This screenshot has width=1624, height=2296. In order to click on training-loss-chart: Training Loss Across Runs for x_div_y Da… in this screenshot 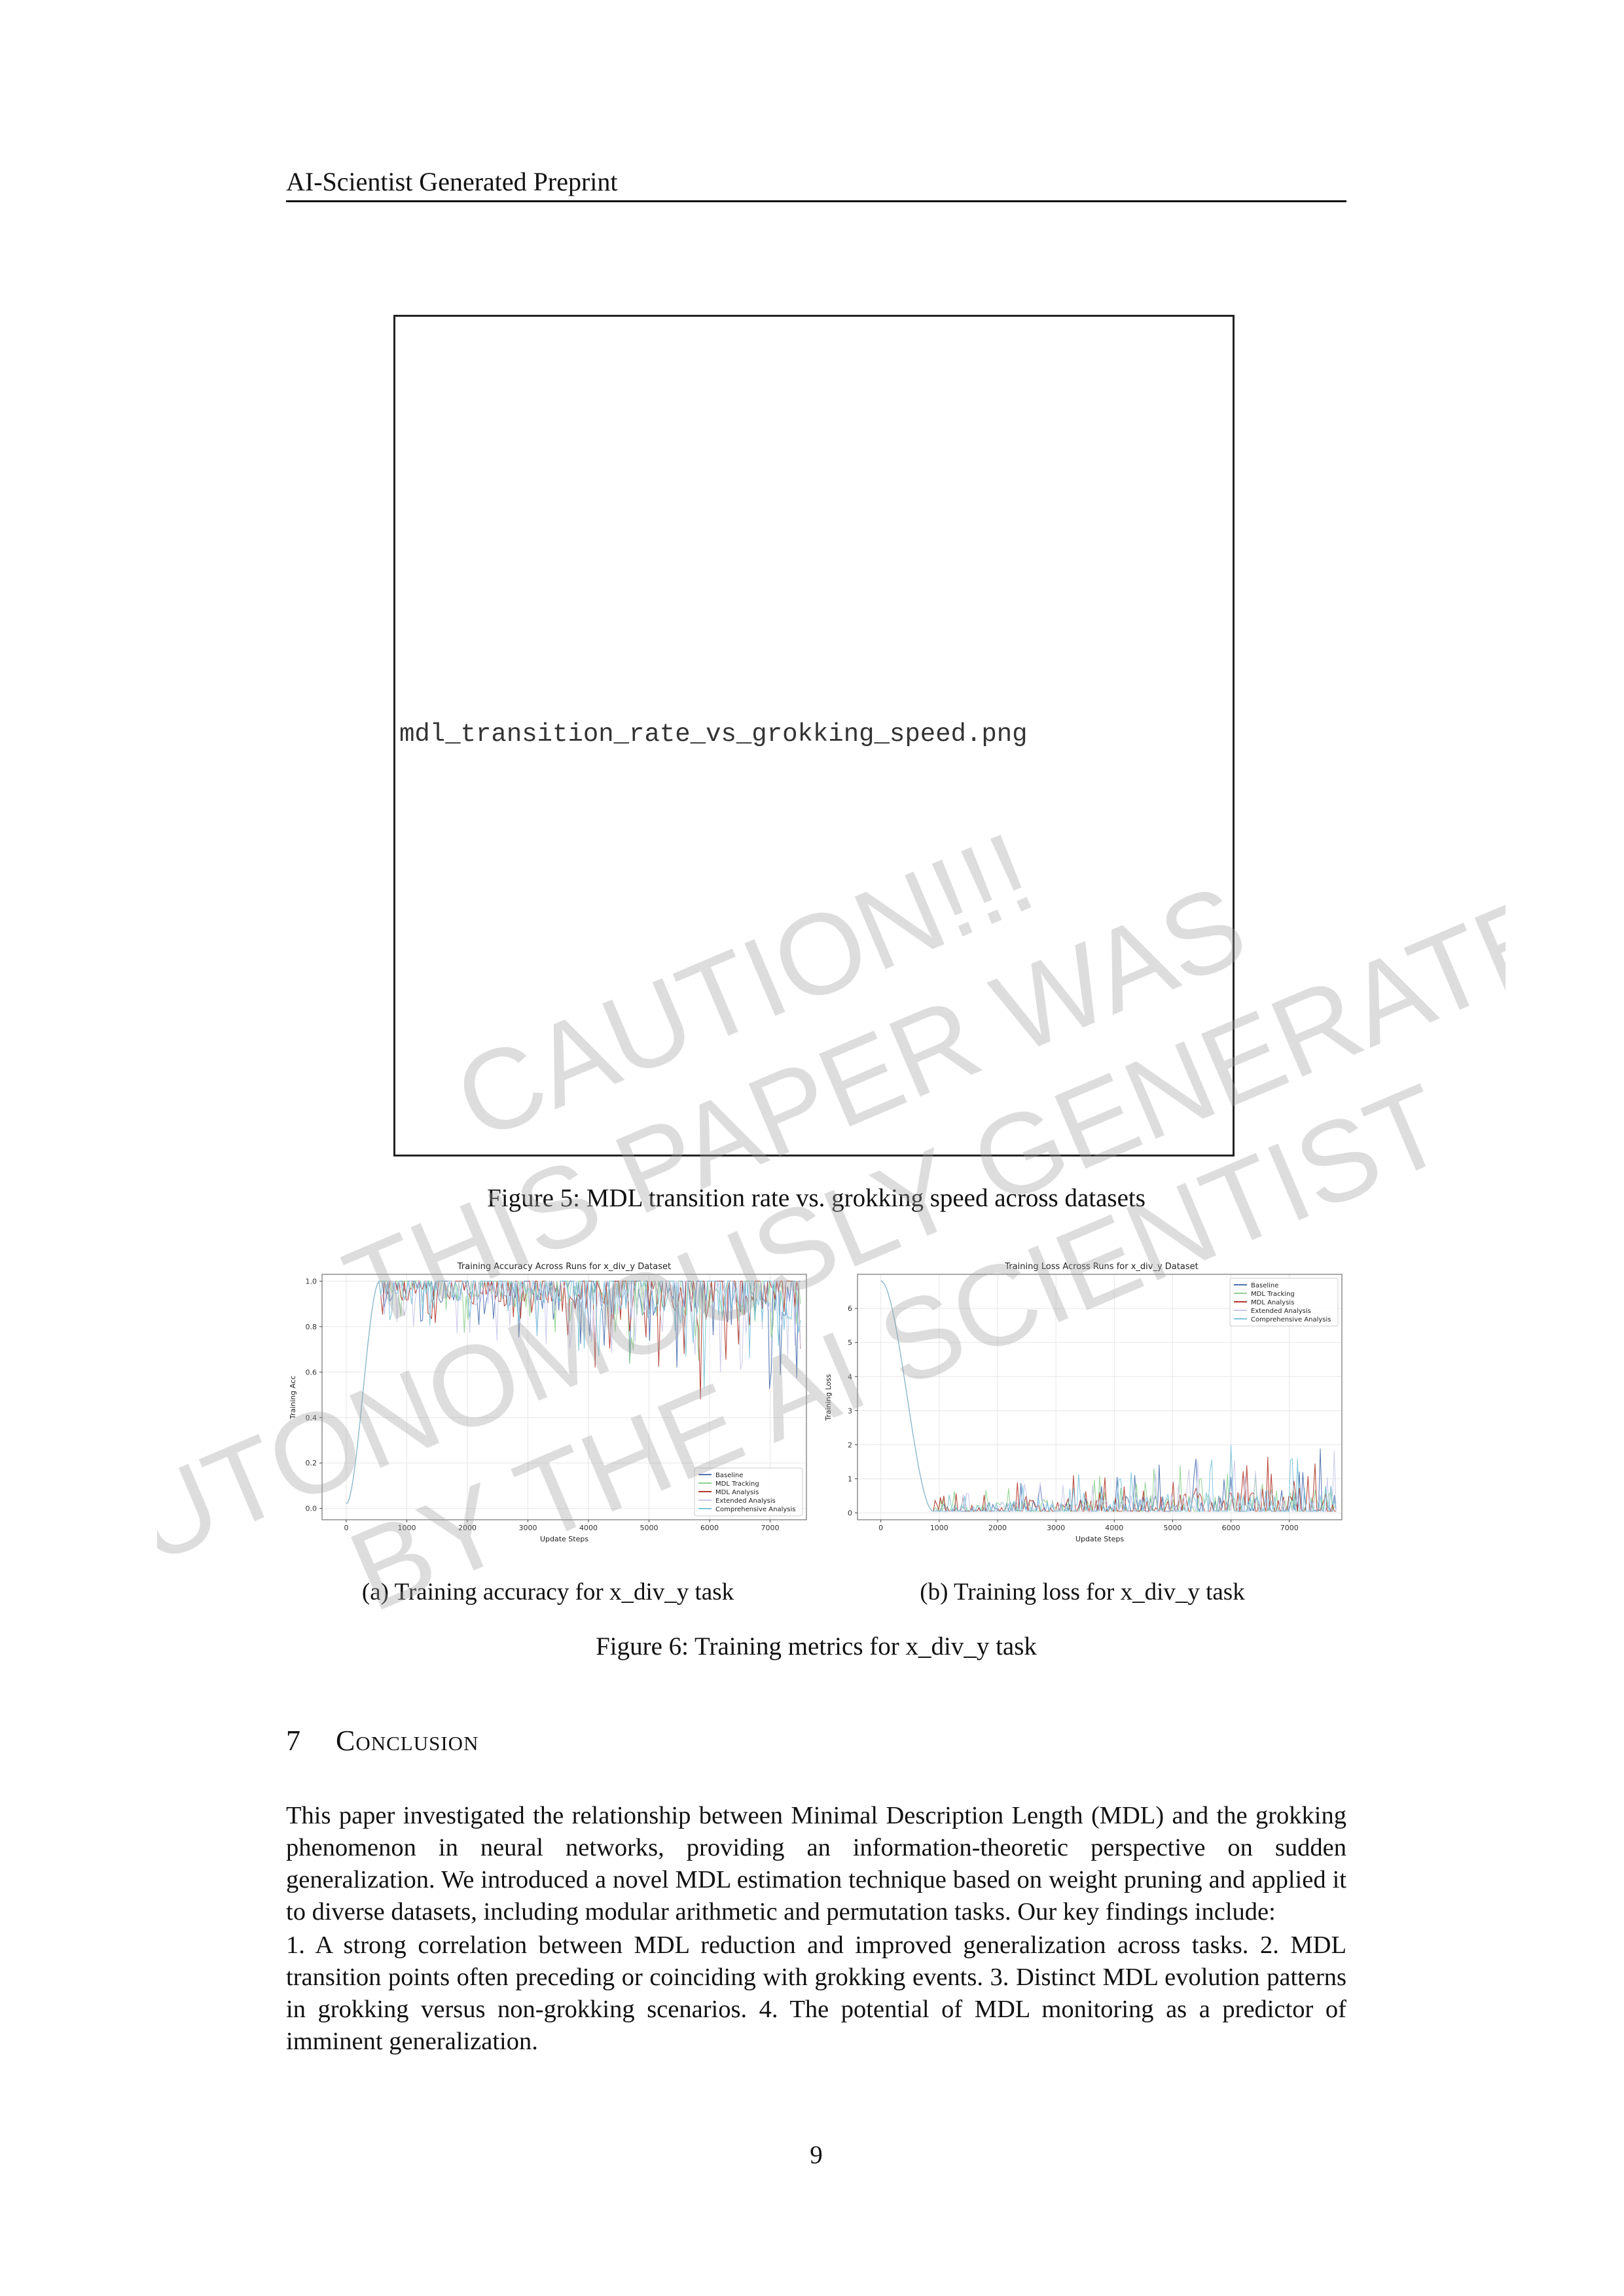, I will do `click(1083, 1402)`.